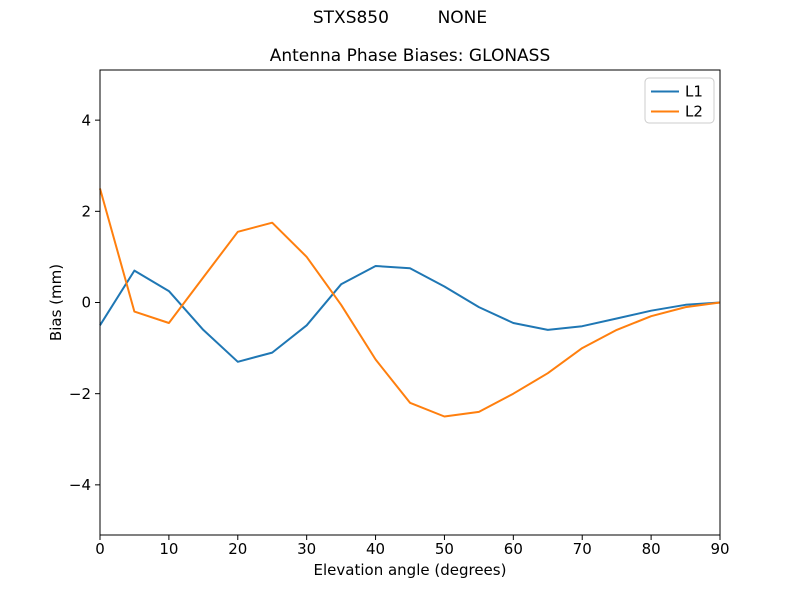  What do you see at coordinates (375, 549) in the screenshot?
I see `x-tick-label: 40` at bounding box center [375, 549].